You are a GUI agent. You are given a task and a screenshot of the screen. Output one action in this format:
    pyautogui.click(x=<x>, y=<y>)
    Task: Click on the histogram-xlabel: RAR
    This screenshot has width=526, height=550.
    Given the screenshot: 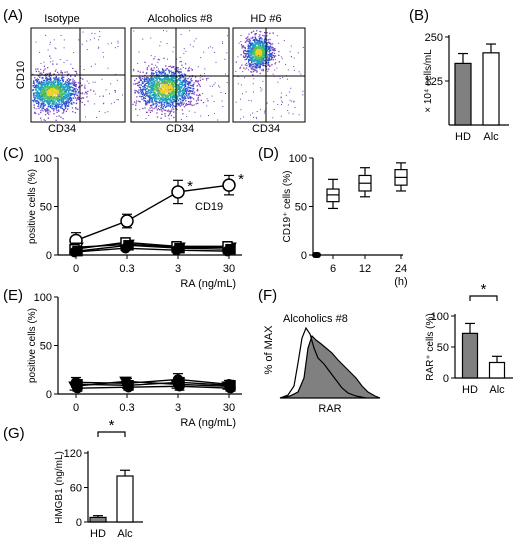 What is the action you would take?
    pyautogui.click(x=329, y=409)
    